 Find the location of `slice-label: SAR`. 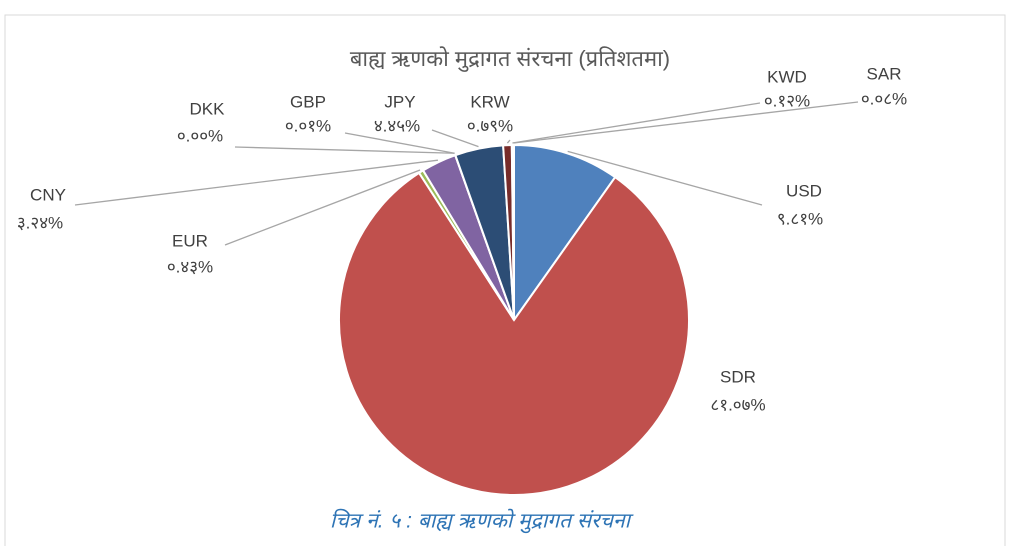

slice-label: SAR is located at coordinates (884, 73).